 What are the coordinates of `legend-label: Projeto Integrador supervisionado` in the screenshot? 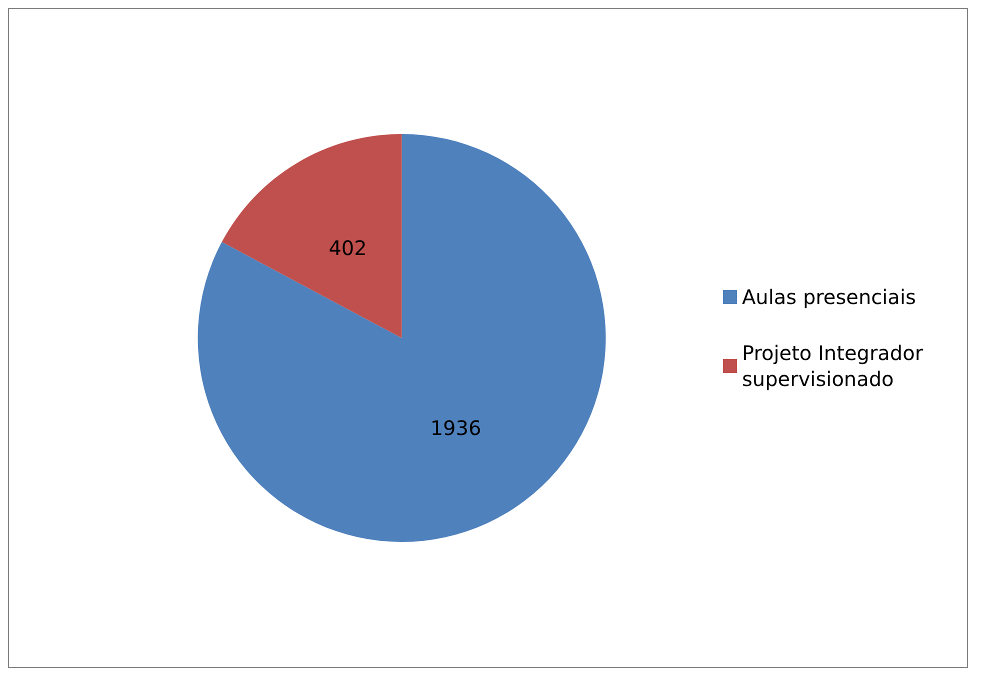 It's located at (836, 366).